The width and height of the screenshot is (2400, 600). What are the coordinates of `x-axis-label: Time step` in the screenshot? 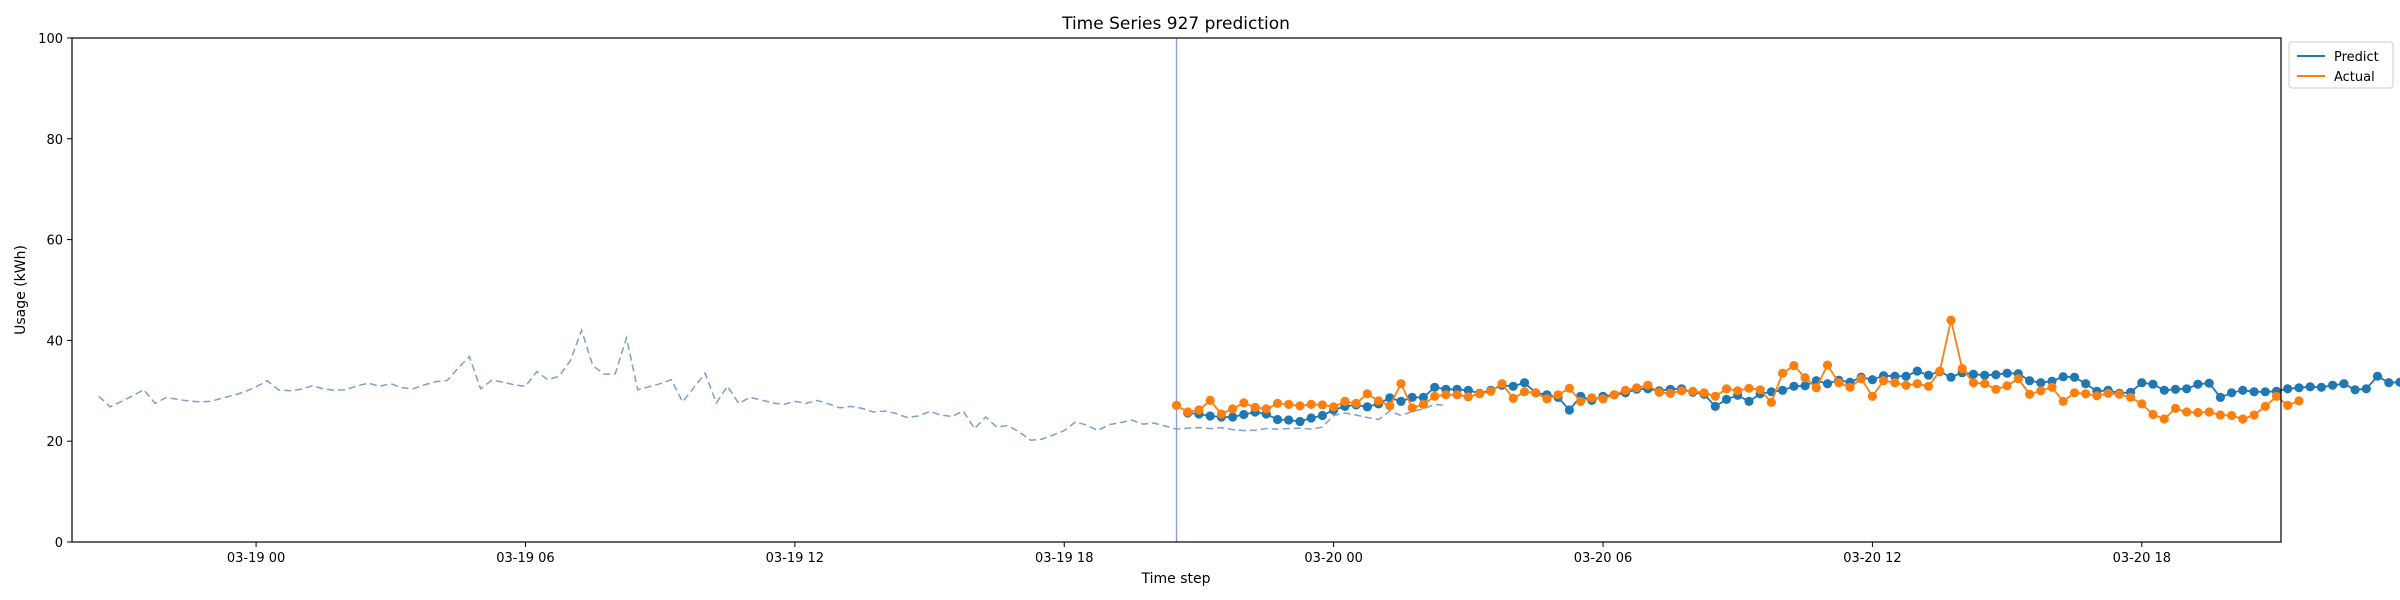 It's located at (1176, 579).